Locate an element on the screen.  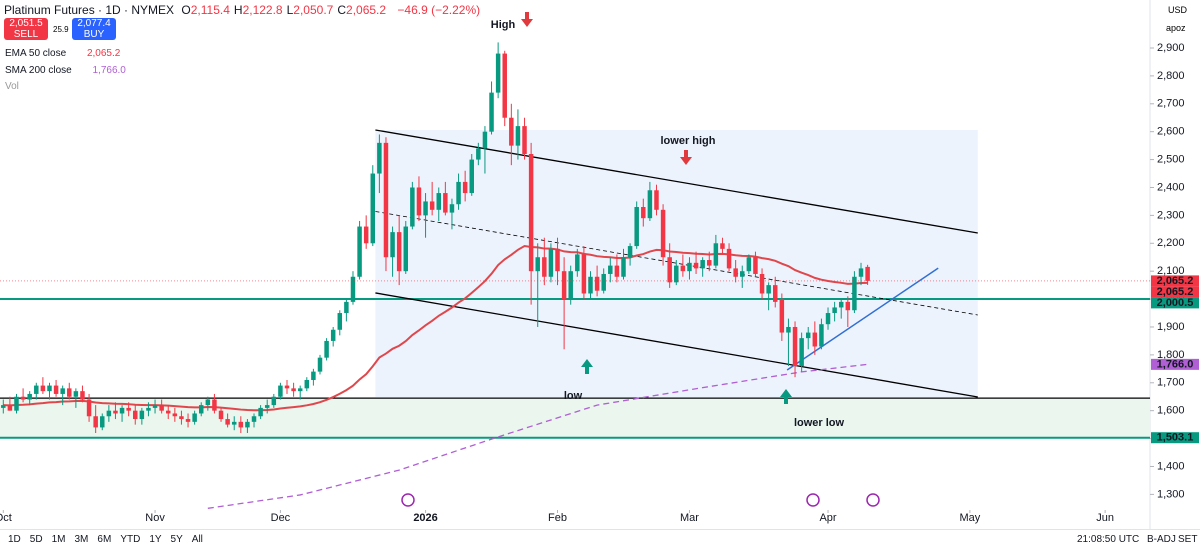
sell-button: 2,051.5 SELL is located at coordinates (26, 29).